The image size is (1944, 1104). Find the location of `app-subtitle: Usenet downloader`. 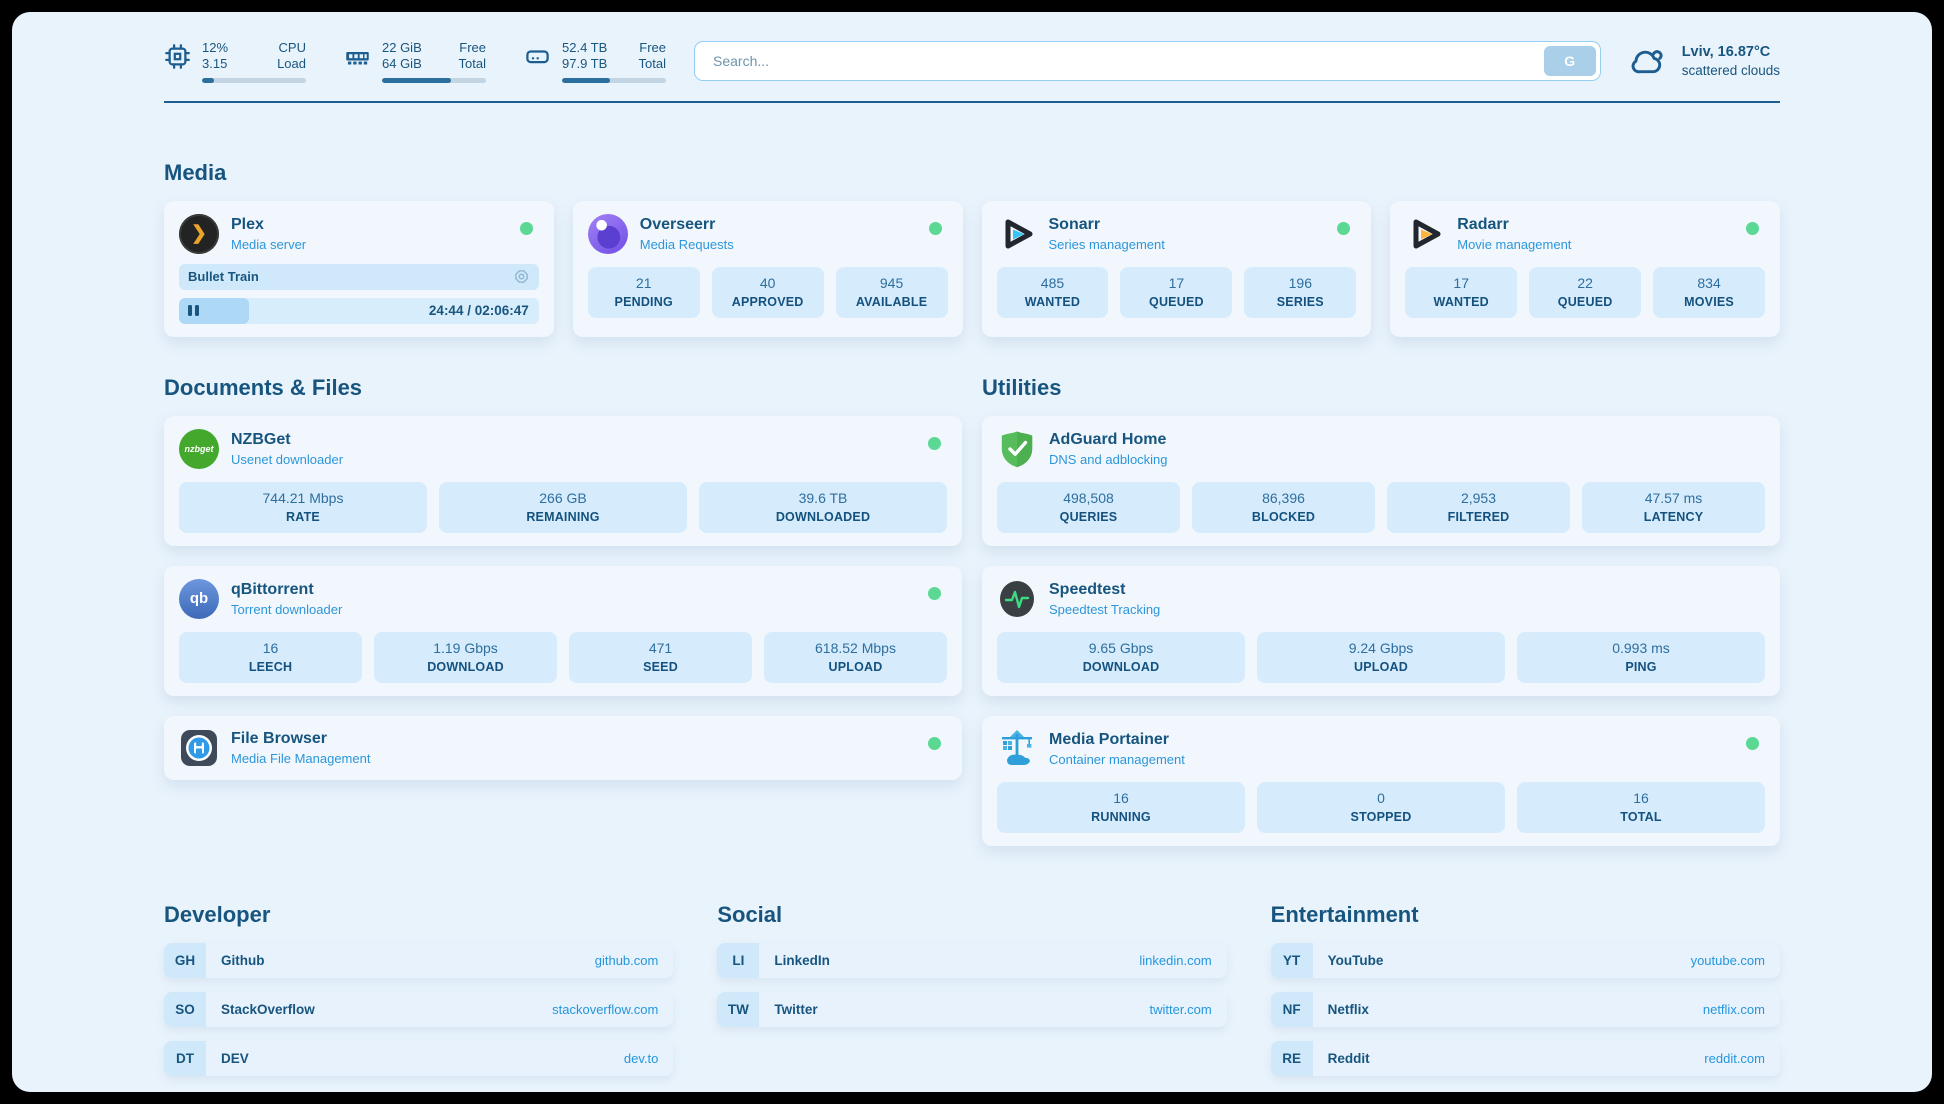

app-subtitle: Usenet downloader is located at coordinates (287, 460).